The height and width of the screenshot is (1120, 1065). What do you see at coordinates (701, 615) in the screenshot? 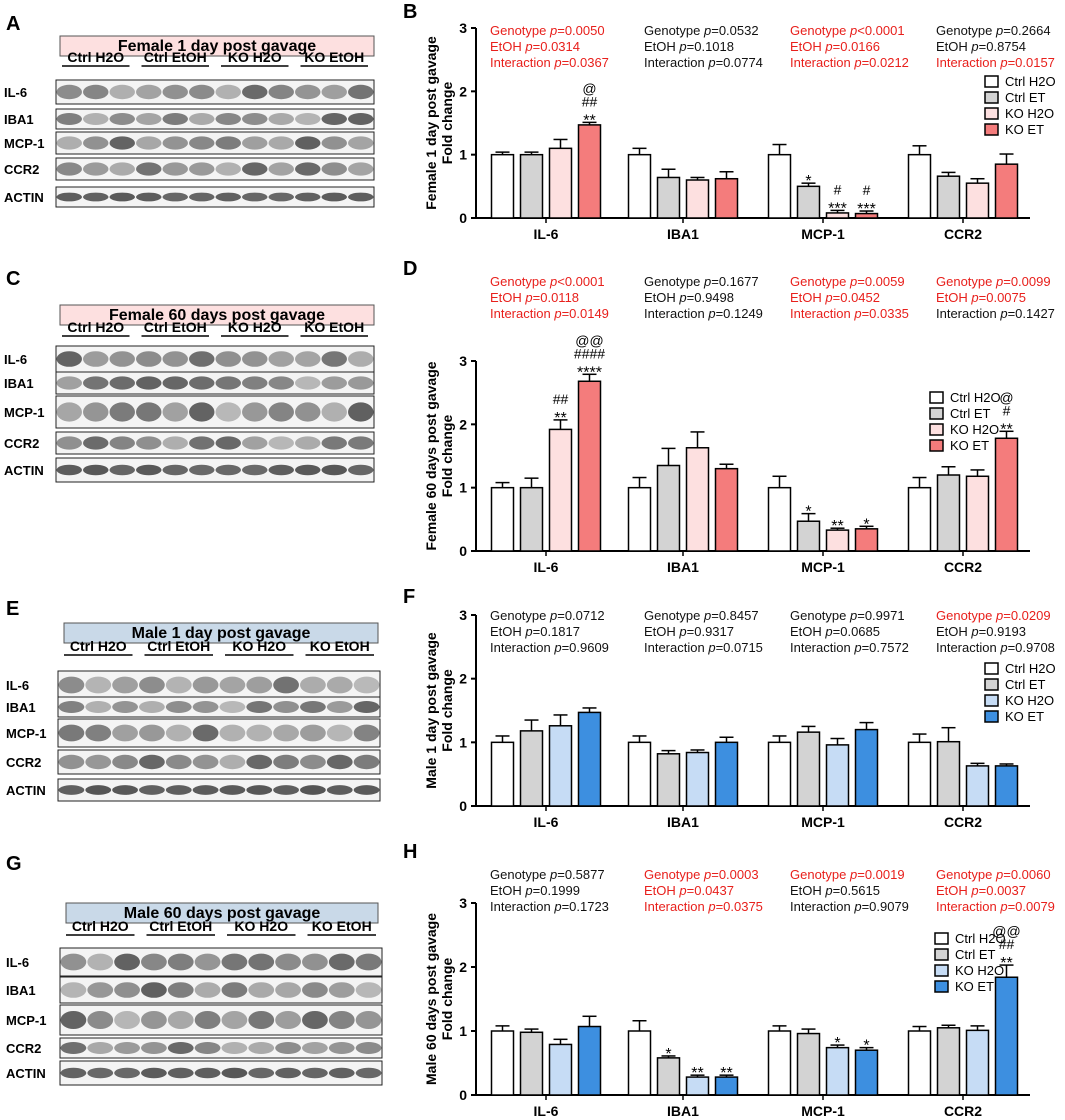
I see `stat-line: Genotype p=0.8457` at bounding box center [701, 615].